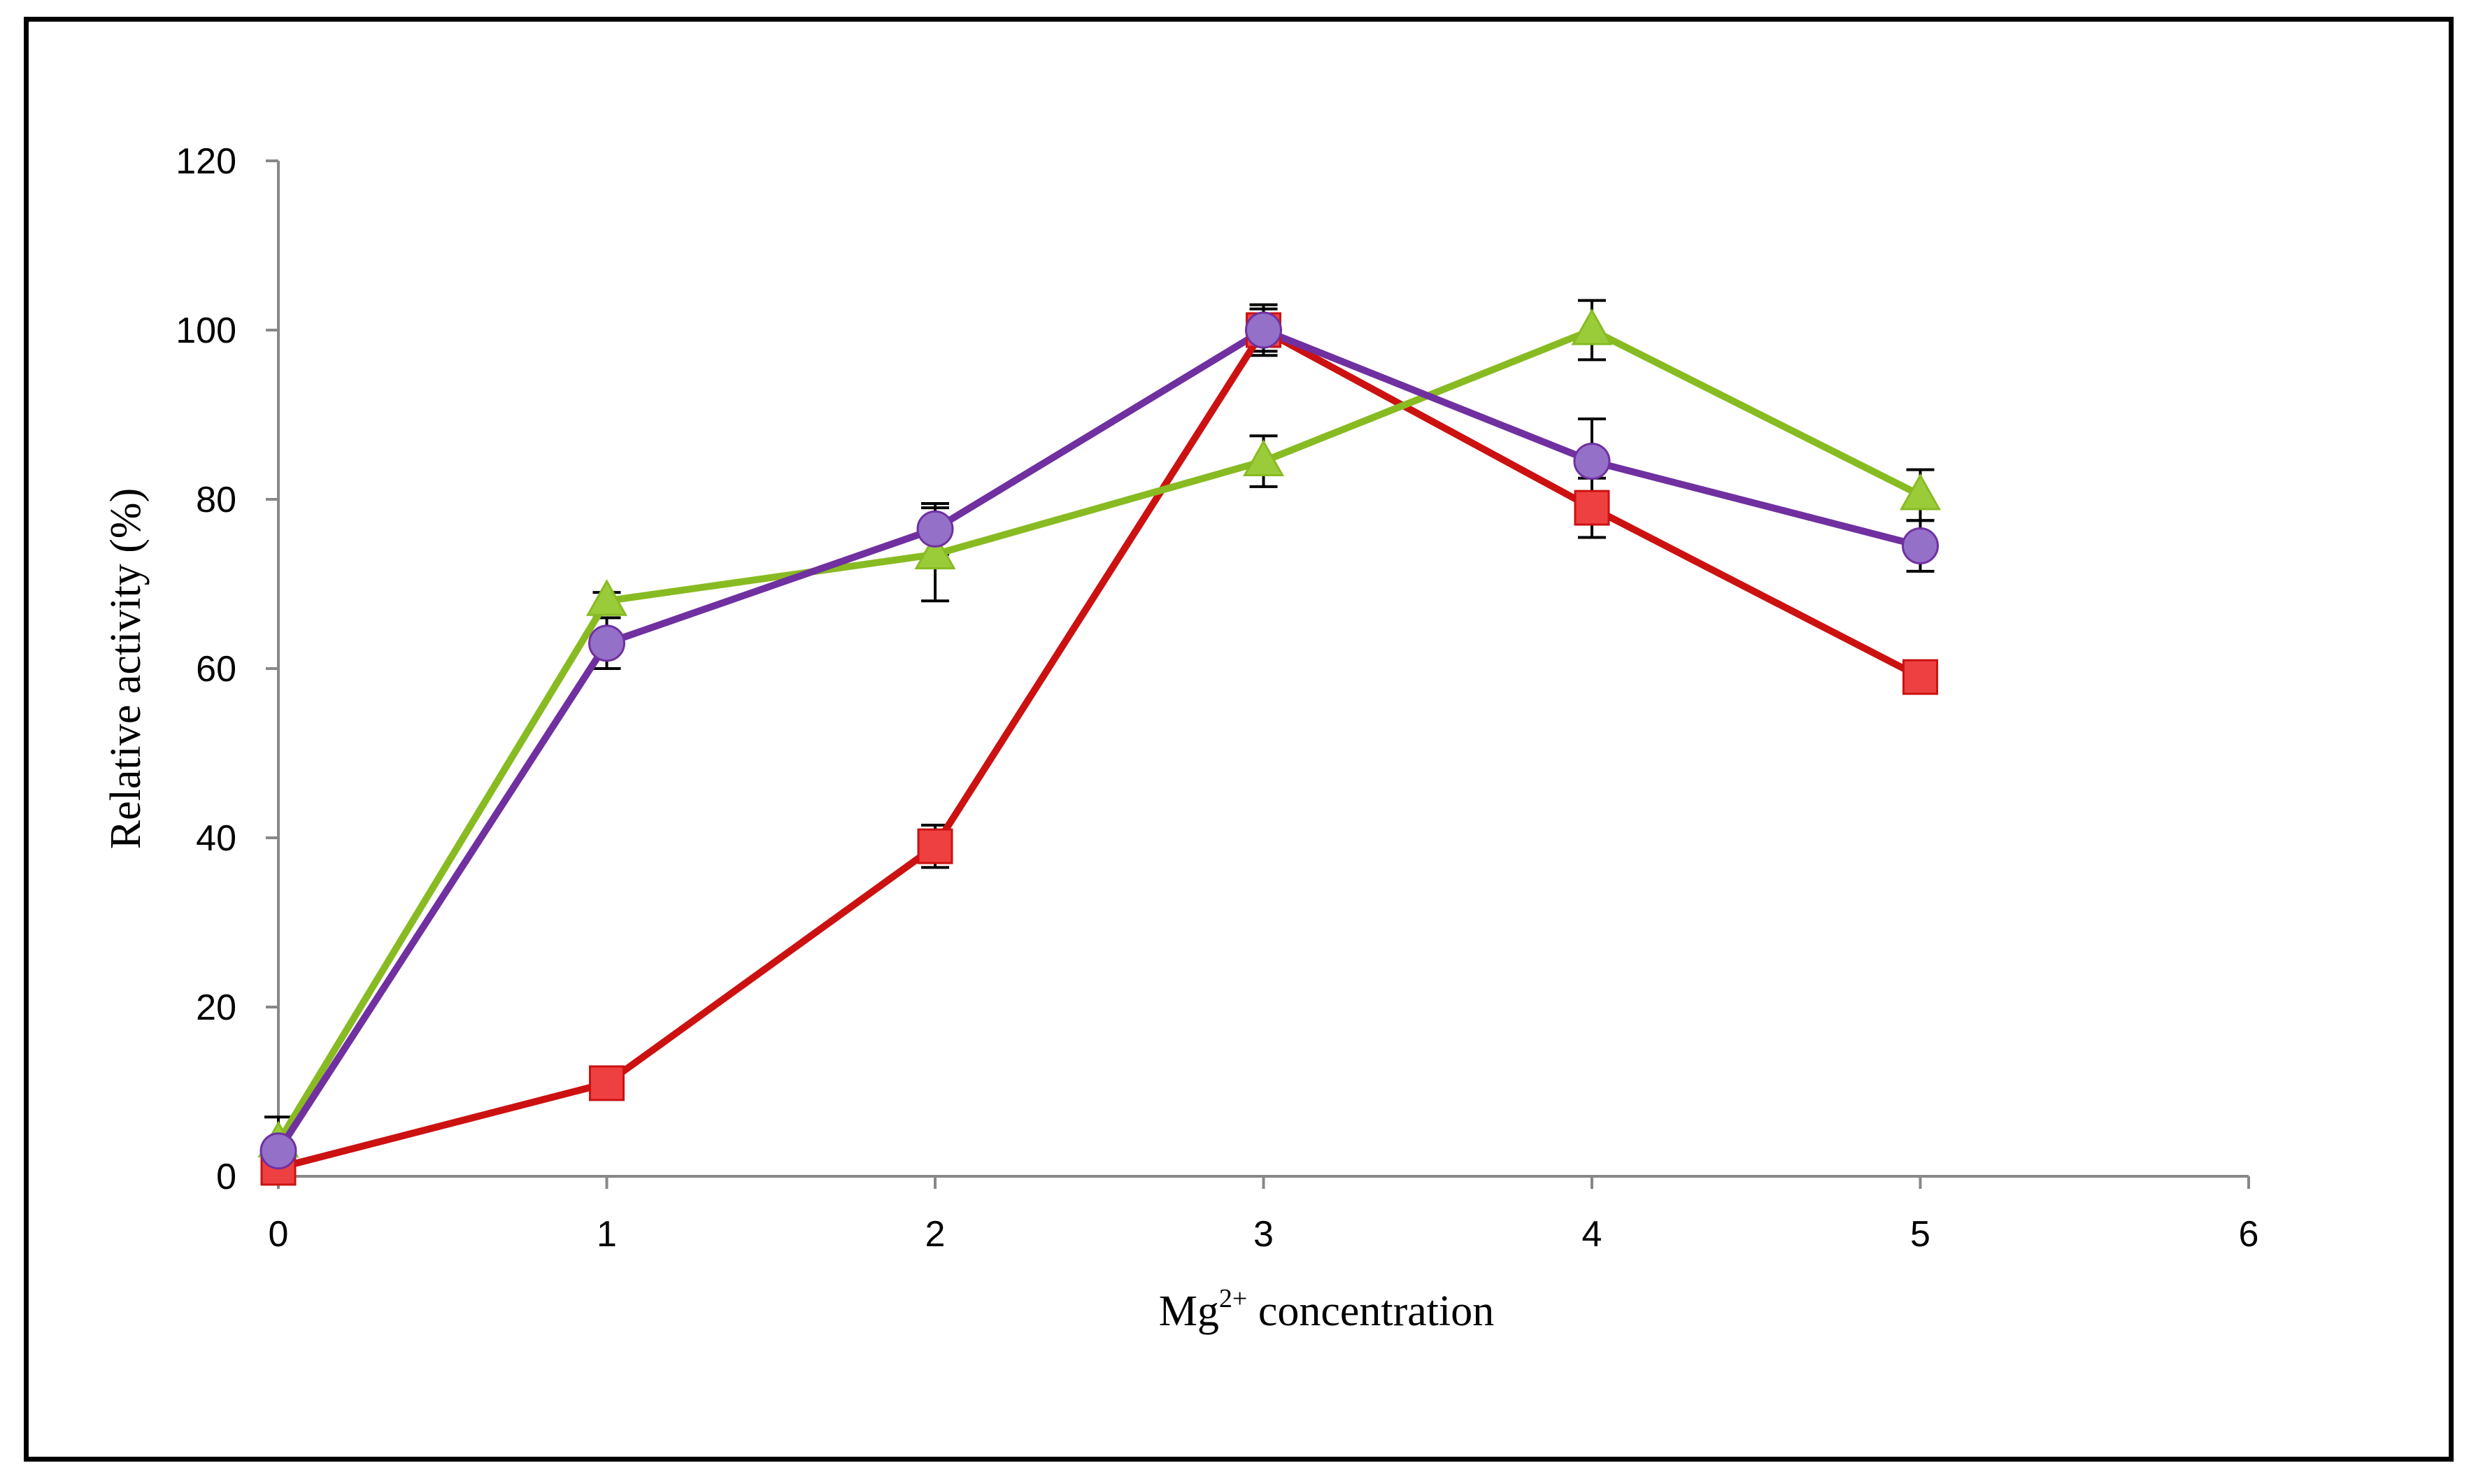 The height and width of the screenshot is (1484, 2469). Describe the element at coordinates (206, 331) in the screenshot. I see `y-tick-label: 100` at that location.